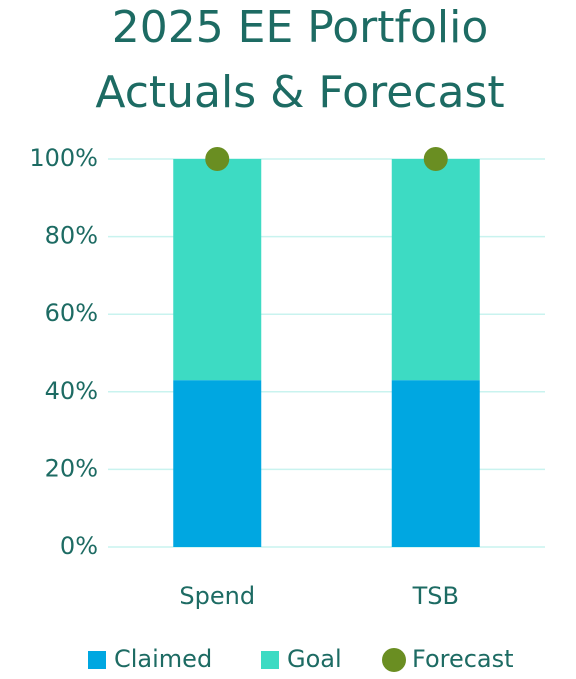  What do you see at coordinates (79, 546) in the screenshot?
I see `y-tick-label: 0%` at bounding box center [79, 546].